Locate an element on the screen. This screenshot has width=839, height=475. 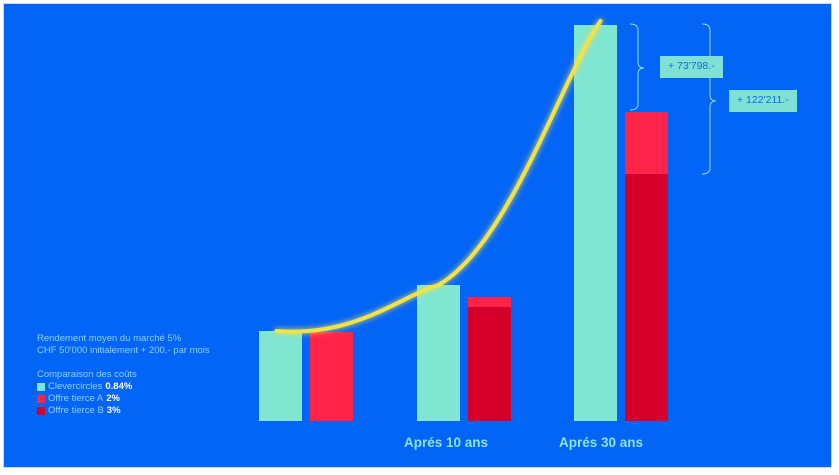
legend-name: Offre tierce A is located at coordinates (76, 398).